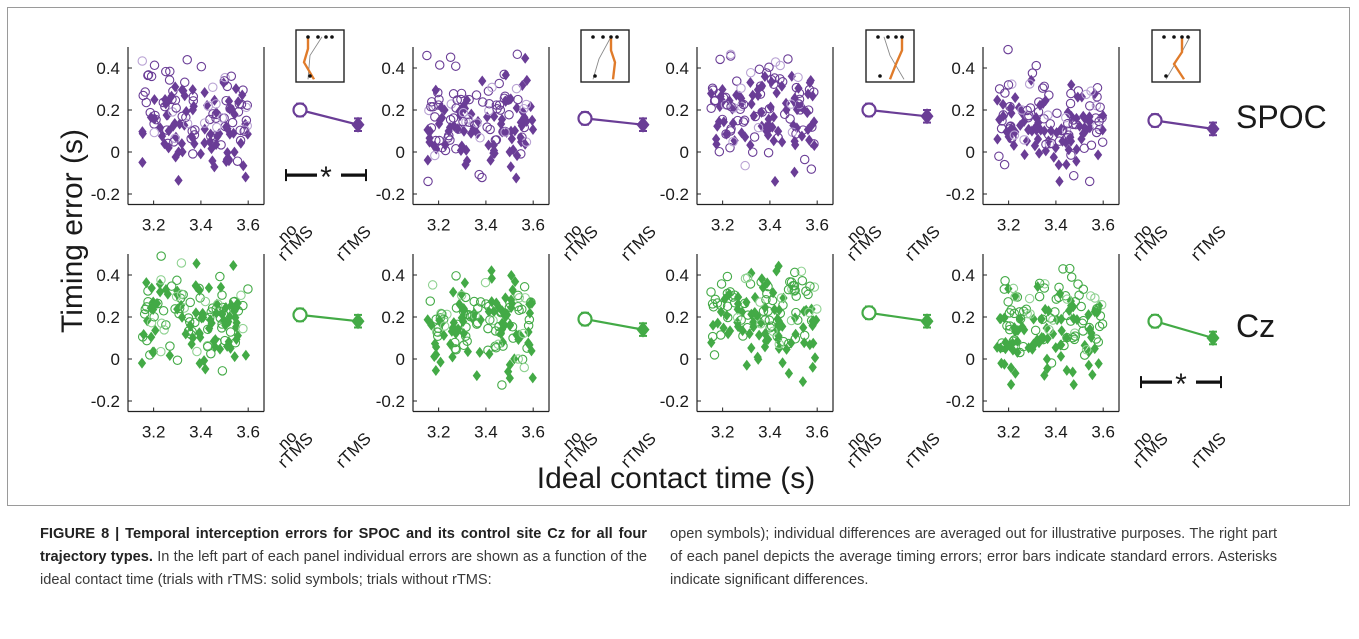 This screenshot has width=1359, height=639. Describe the element at coordinates (400, 359) in the screenshot. I see `cz-panel-2-ytick-label: 0` at that location.